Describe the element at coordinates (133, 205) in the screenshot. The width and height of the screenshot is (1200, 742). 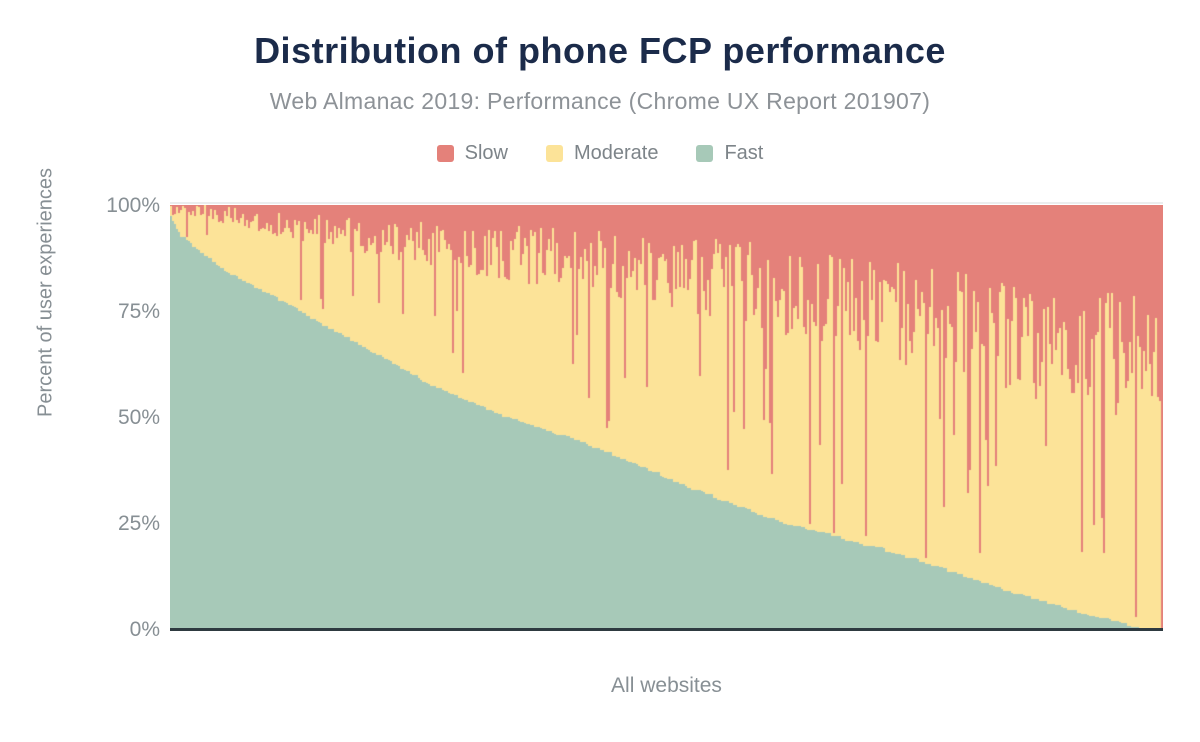
I see `y-tick-100: 100%` at that location.